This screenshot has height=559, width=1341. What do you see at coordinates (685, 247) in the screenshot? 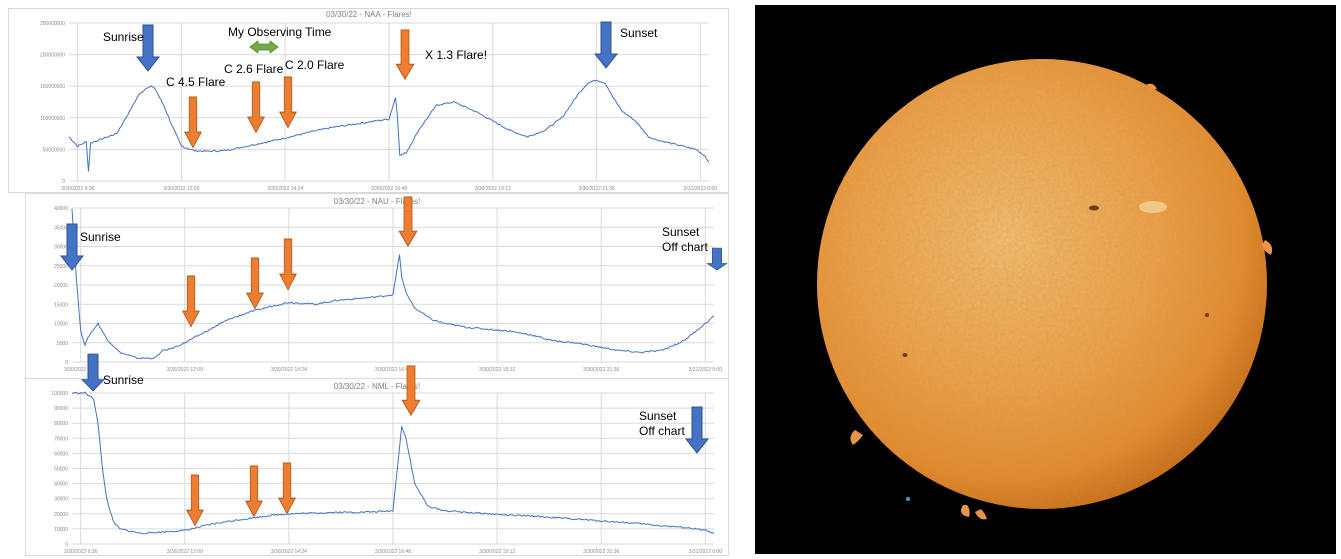
I see `nau-sunset-label-line-2: Off chart` at bounding box center [685, 247].